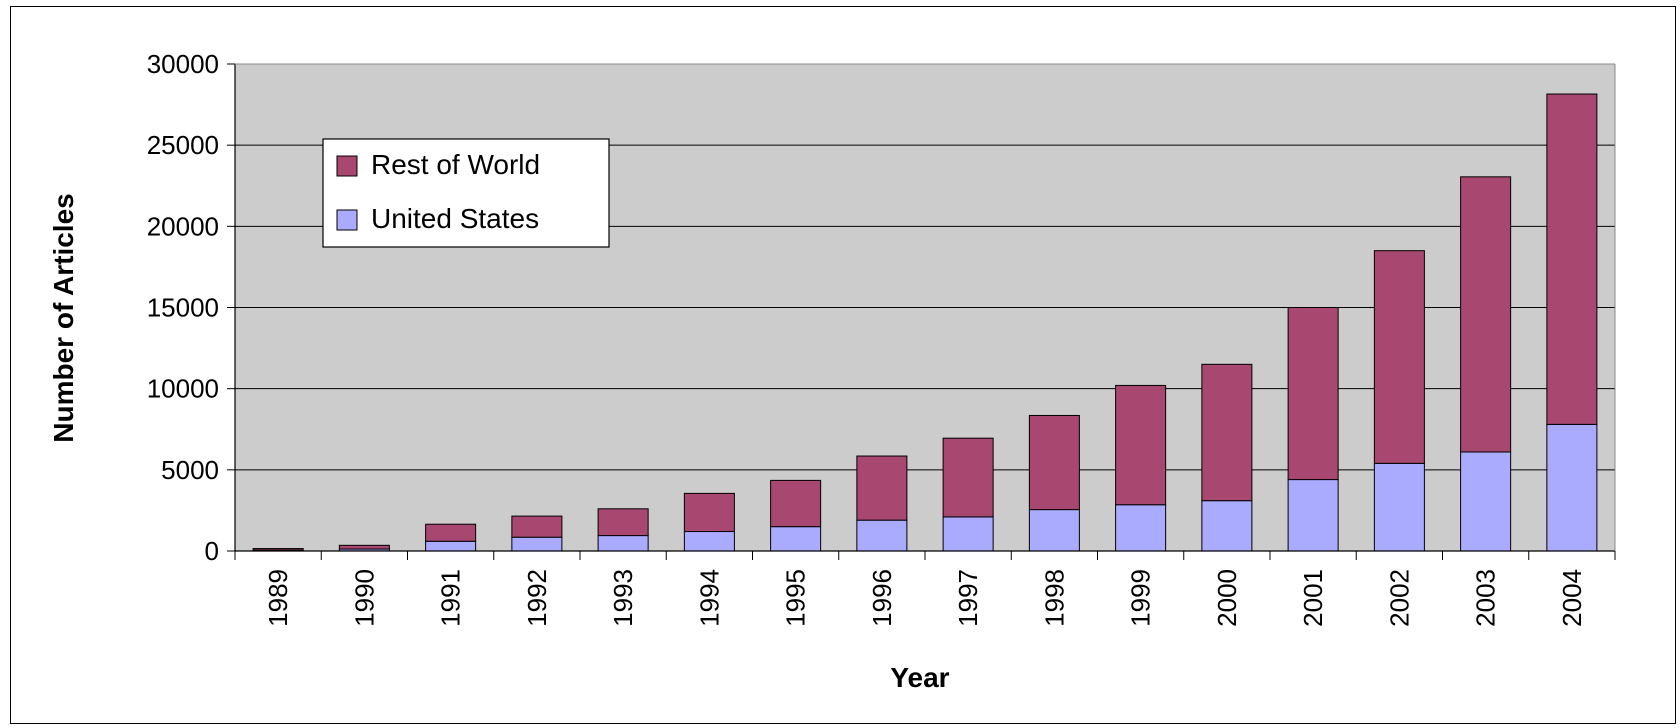 The width and height of the screenshot is (1680, 728). Describe the element at coordinates (968, 534) in the screenshot. I see `bar-united-states-1997` at that location.